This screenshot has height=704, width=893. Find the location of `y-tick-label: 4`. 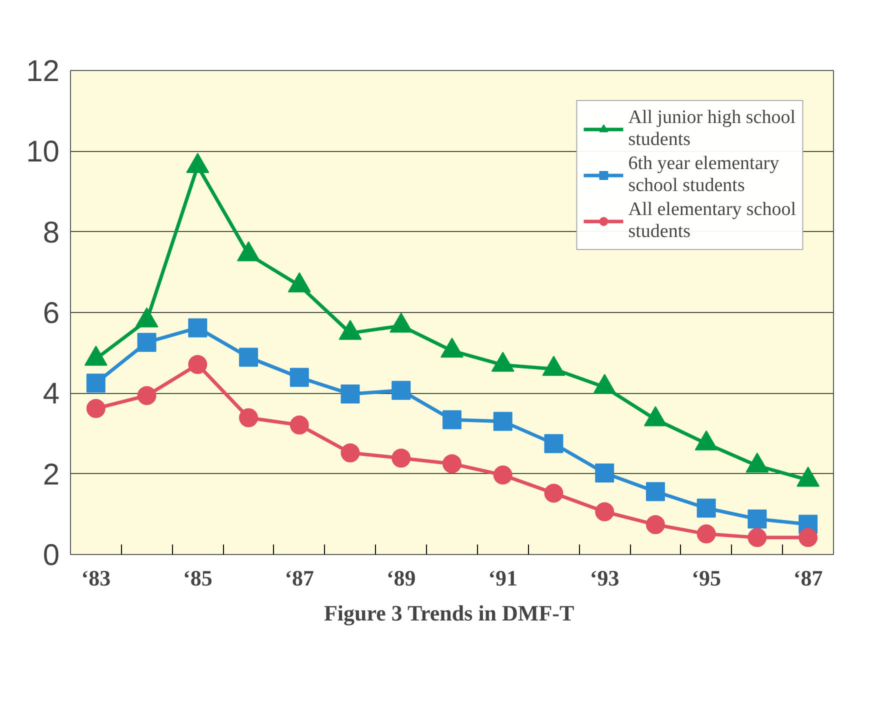

y-tick-label: 4 is located at coordinates (51, 394).